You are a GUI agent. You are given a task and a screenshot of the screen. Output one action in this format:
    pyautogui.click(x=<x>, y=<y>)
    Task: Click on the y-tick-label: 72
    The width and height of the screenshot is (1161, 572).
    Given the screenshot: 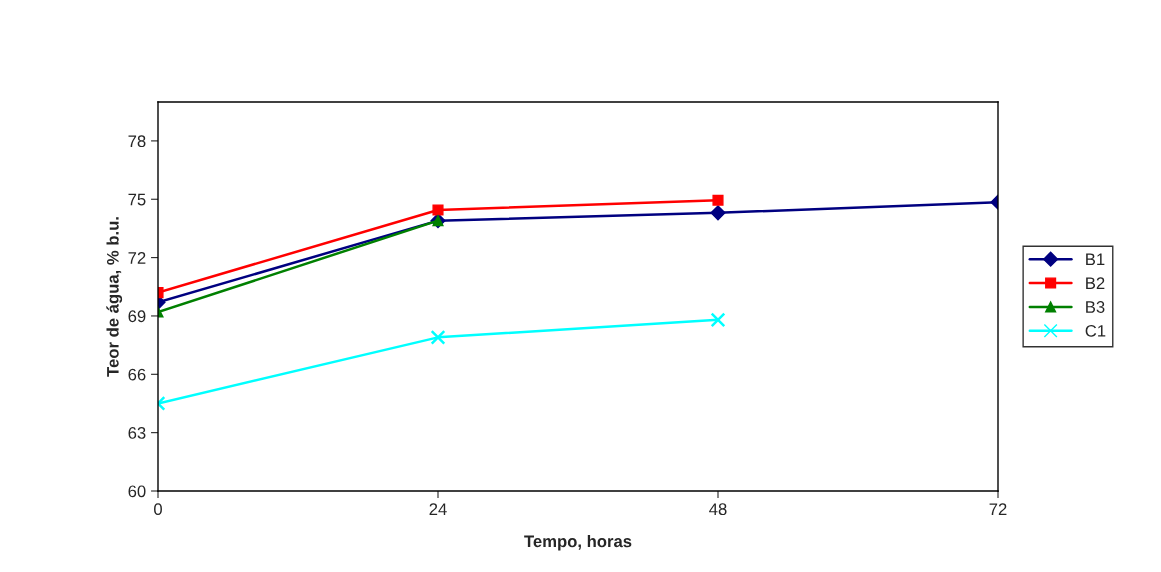 What is the action you would take?
    pyautogui.click(x=137, y=258)
    